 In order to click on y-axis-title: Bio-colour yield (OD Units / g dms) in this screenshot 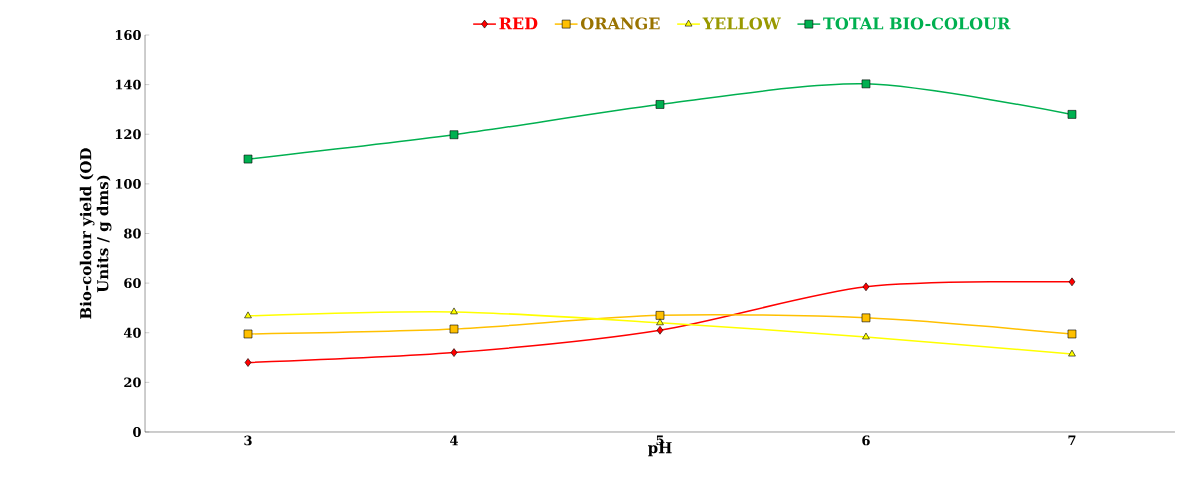, I will do `click(95, 233)`.